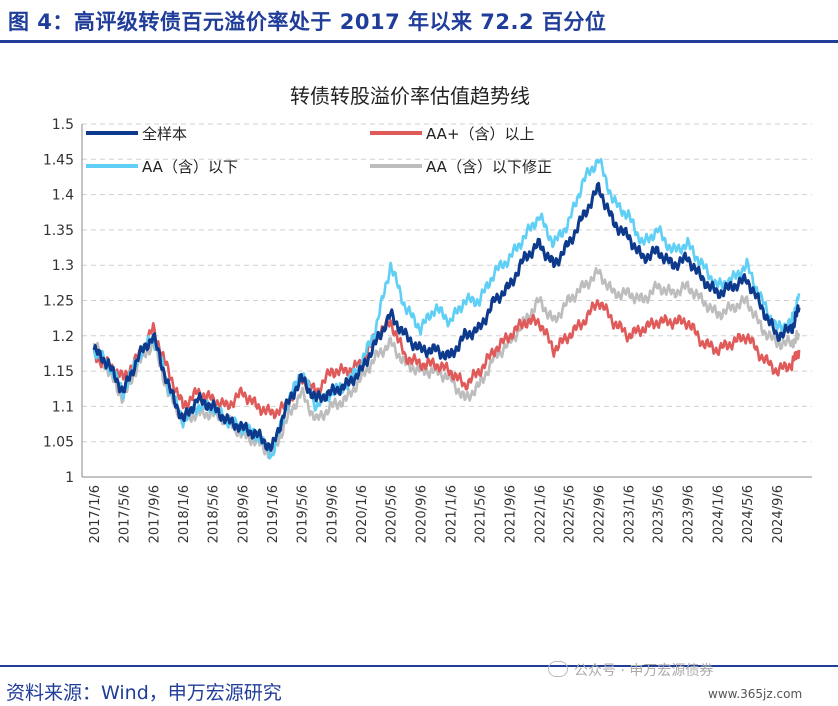  I want to click on y-tick-label: 1.1, so click(63, 407).